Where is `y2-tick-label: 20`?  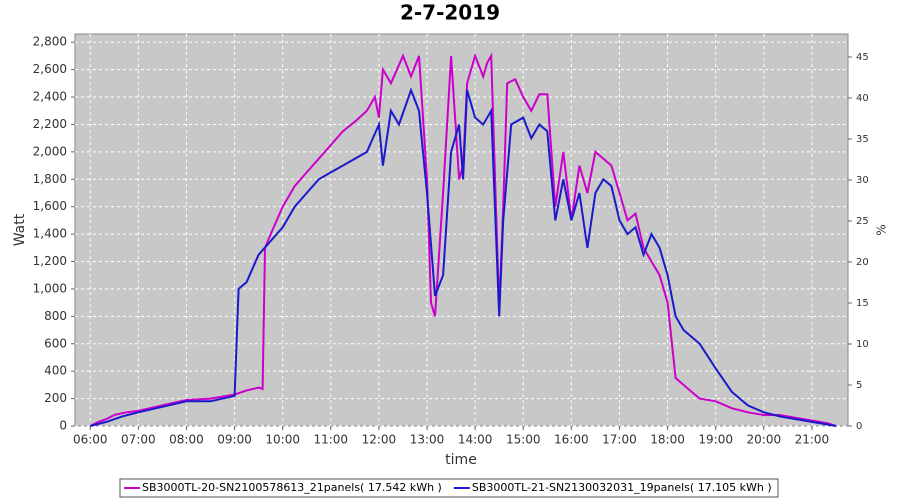
y2-tick-label: 20 is located at coordinates (862, 262).